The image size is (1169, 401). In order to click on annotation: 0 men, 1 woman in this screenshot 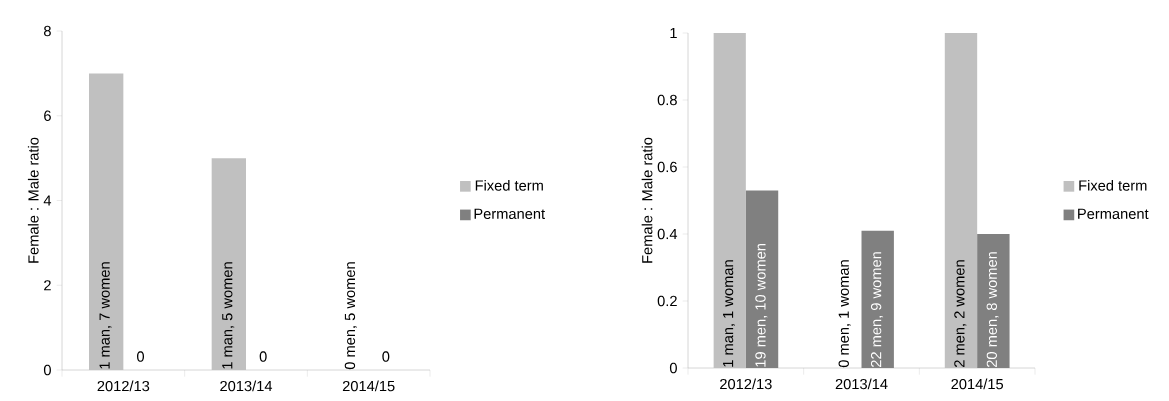, I will do `click(844, 314)`.